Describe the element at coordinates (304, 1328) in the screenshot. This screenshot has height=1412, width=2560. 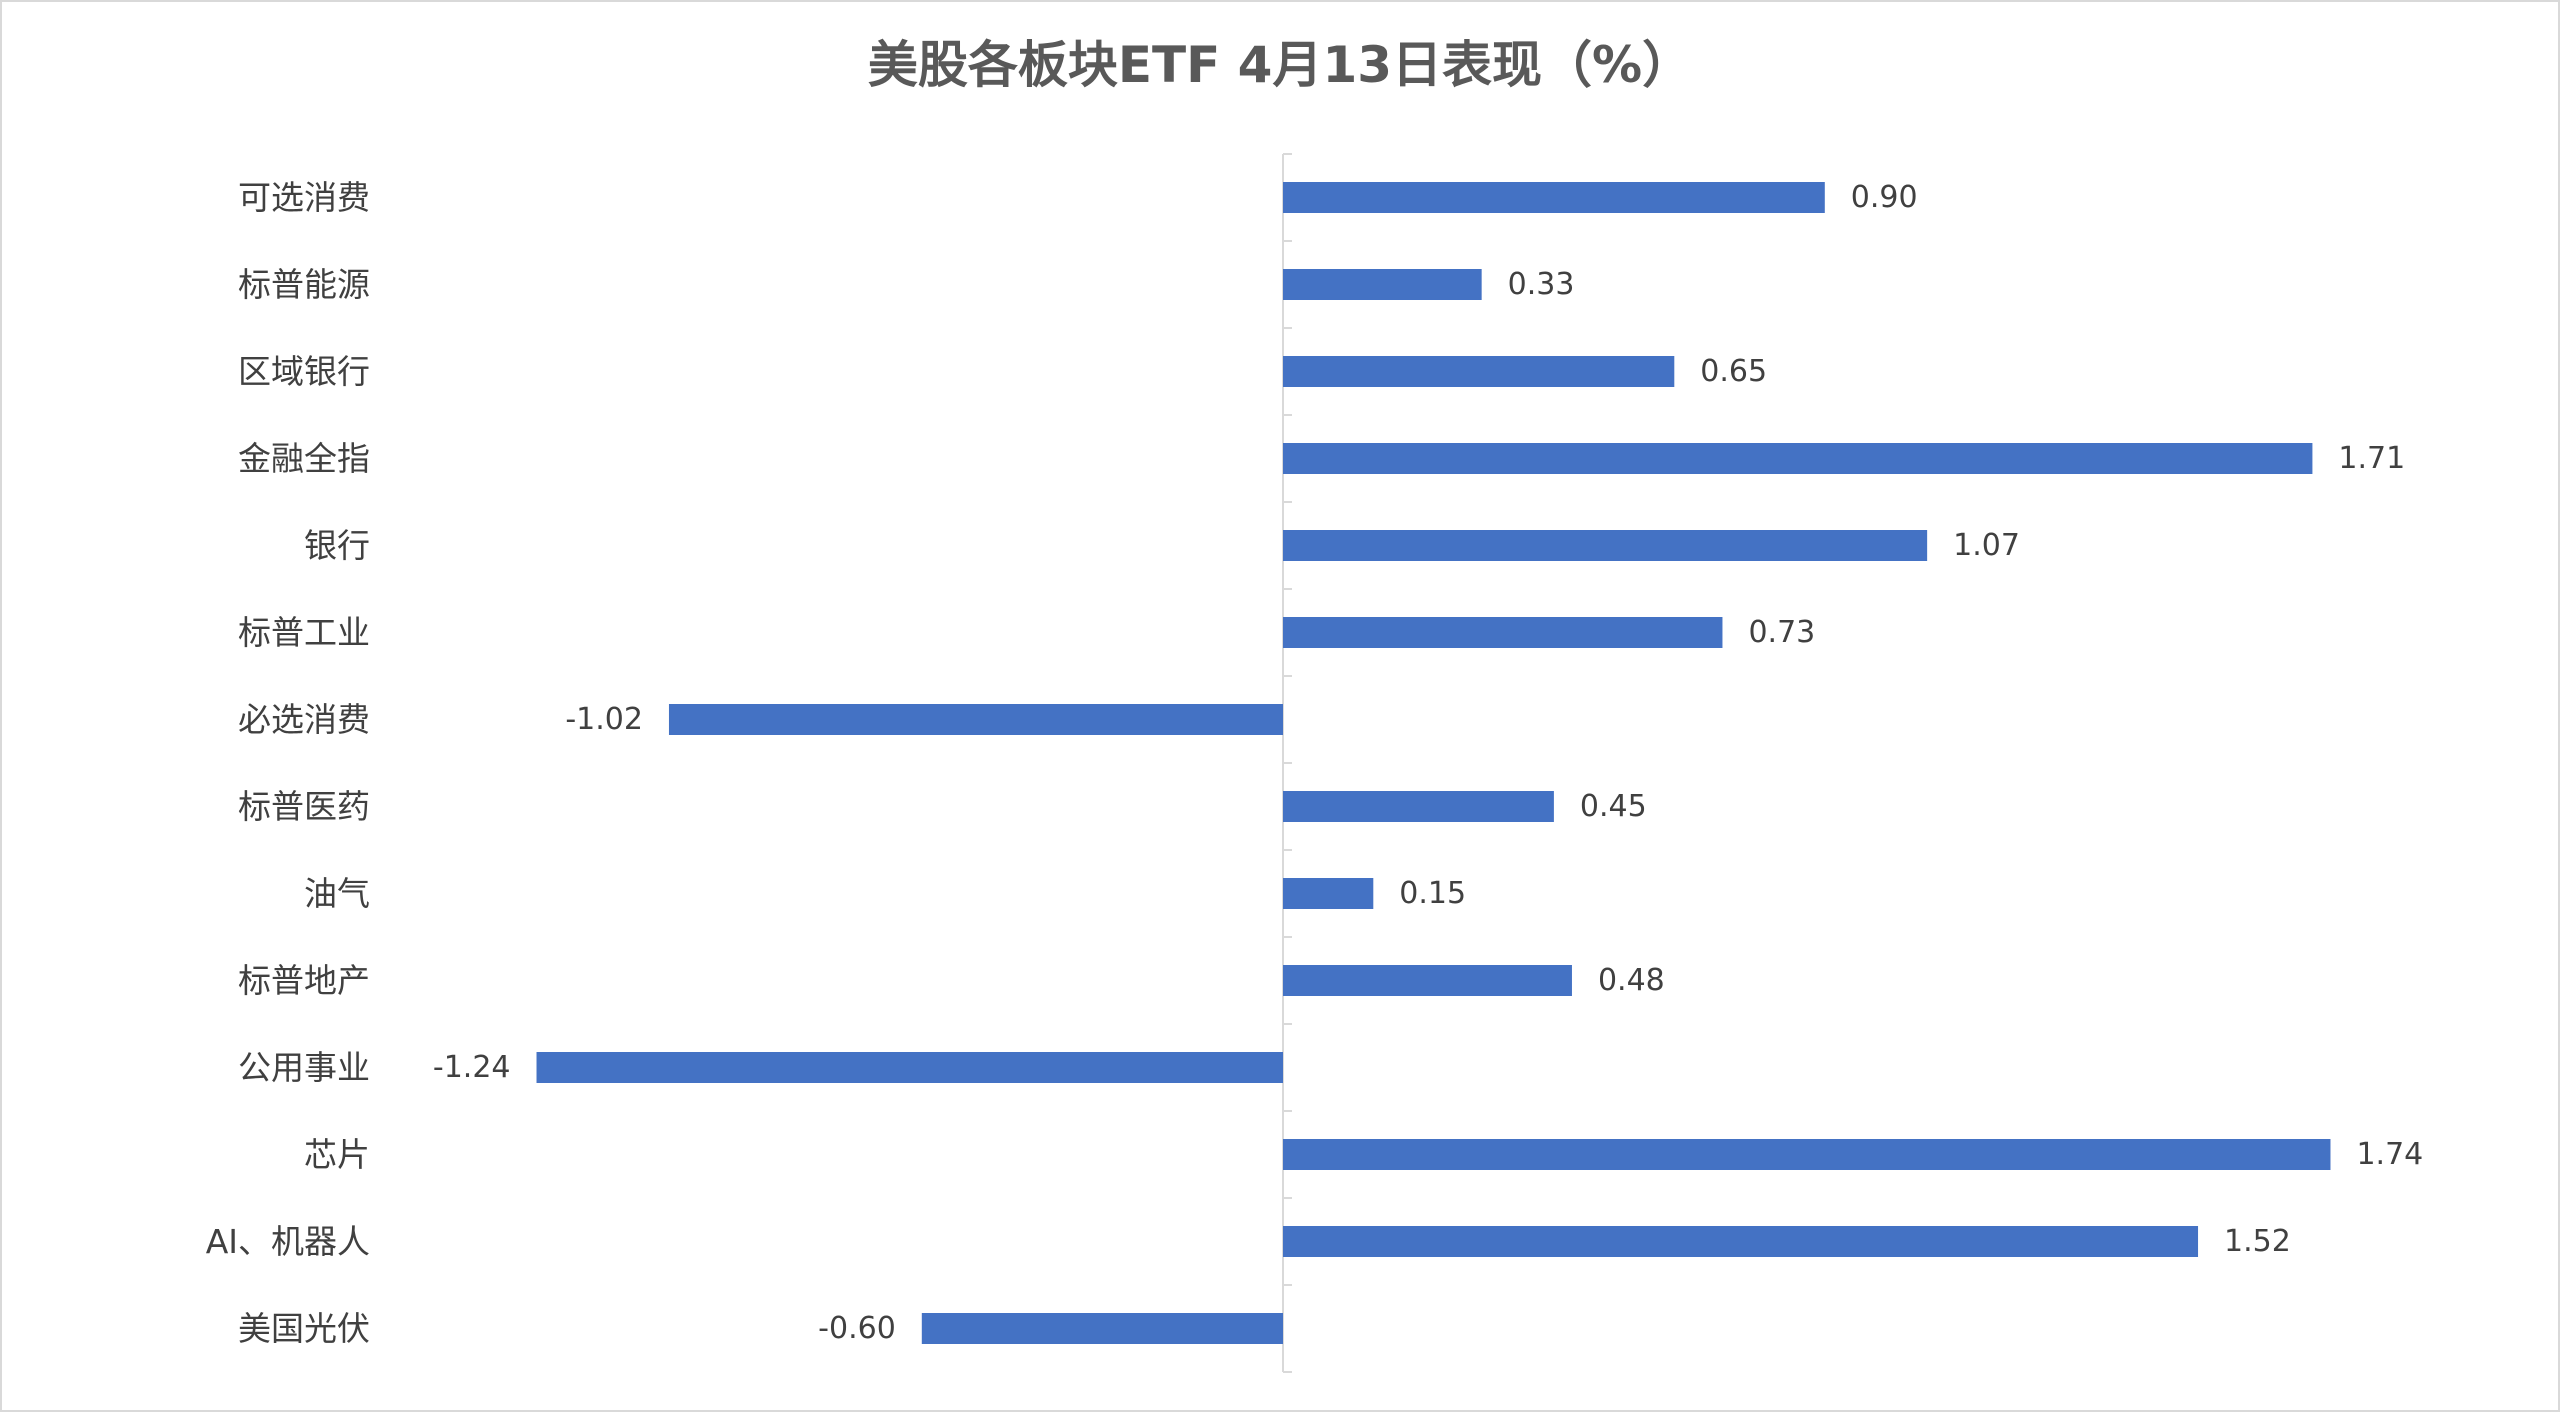
I see `category-label: 美国光伏` at that location.